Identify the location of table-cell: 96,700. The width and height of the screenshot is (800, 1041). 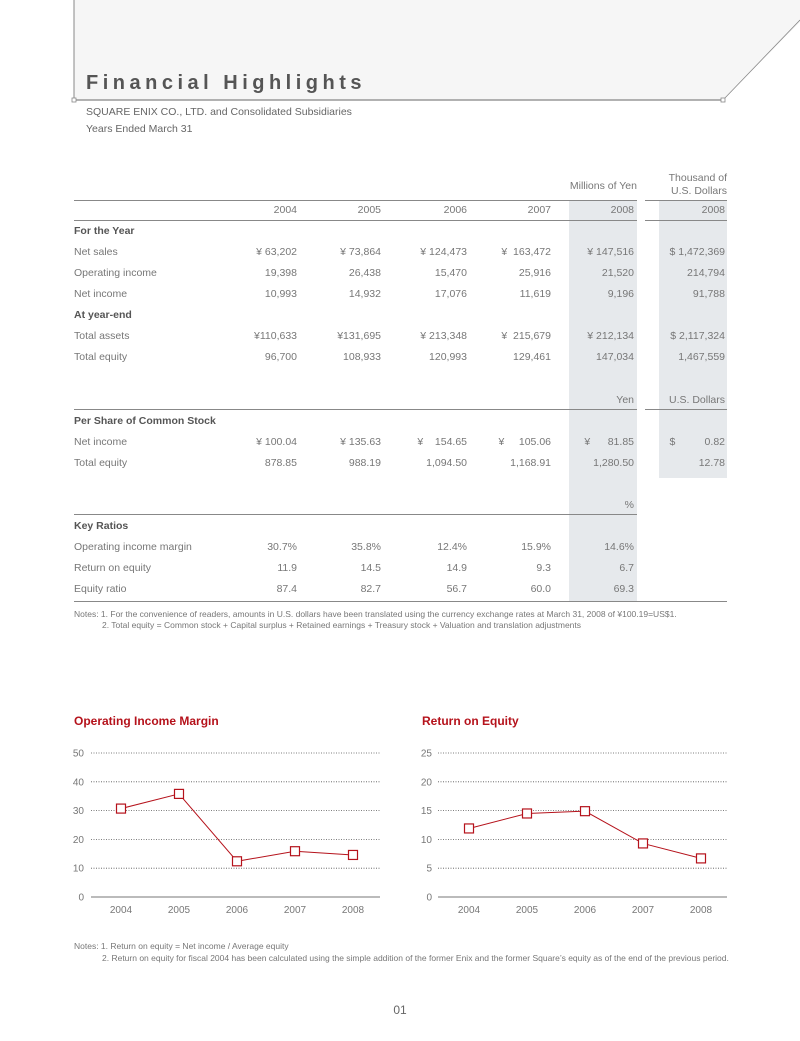
(280, 357).